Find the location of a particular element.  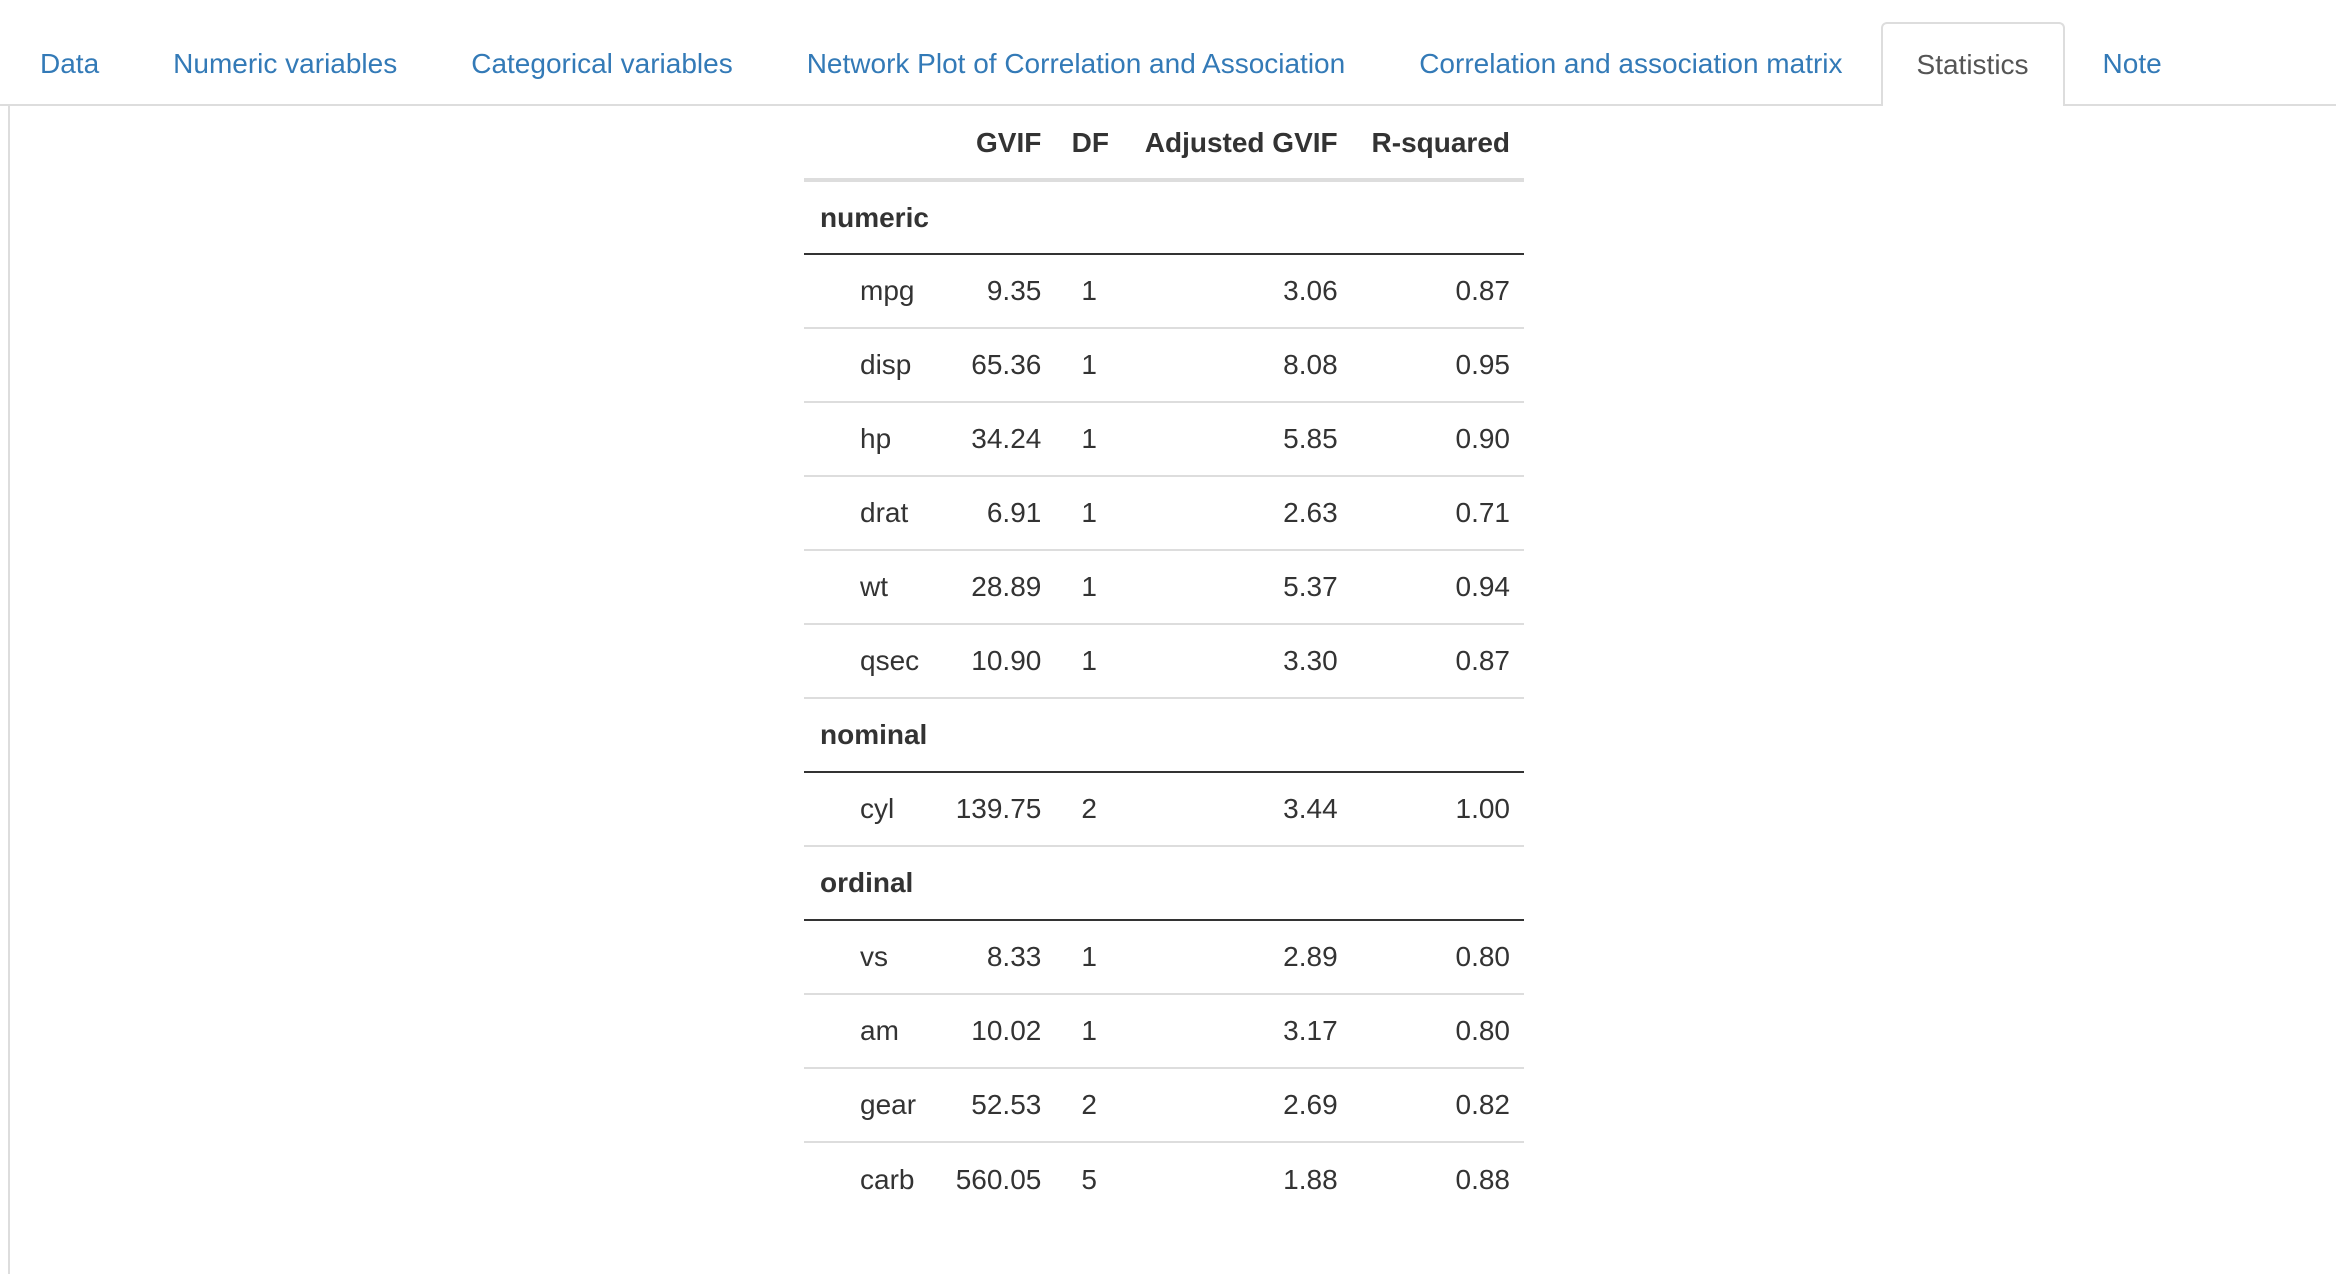

table-header-row: GVIF DF Adjusted GVIF R-squared is located at coordinates (1164, 145).